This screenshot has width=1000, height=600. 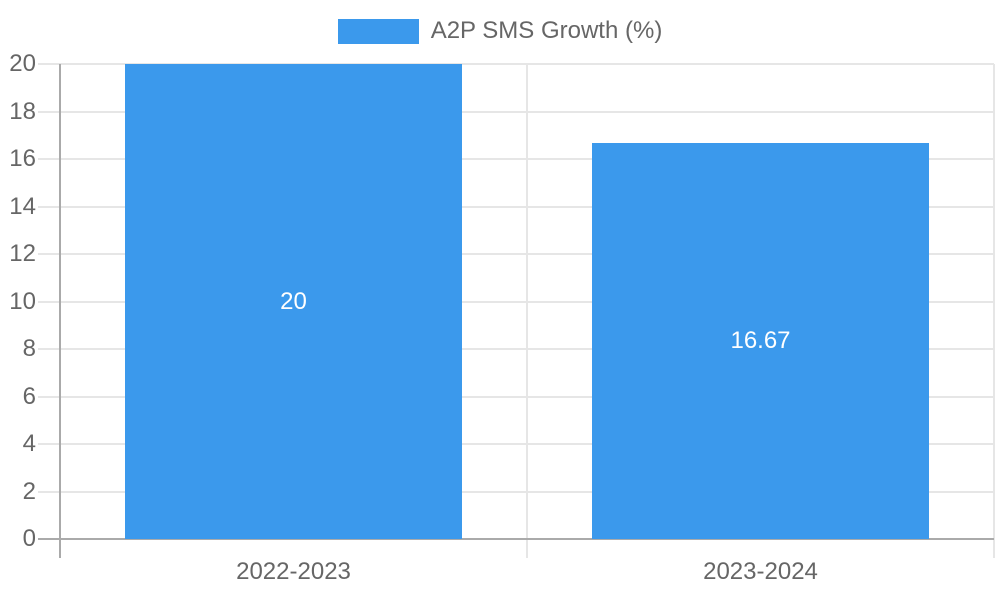 What do you see at coordinates (29, 348) in the screenshot?
I see `y-tick-label: 8` at bounding box center [29, 348].